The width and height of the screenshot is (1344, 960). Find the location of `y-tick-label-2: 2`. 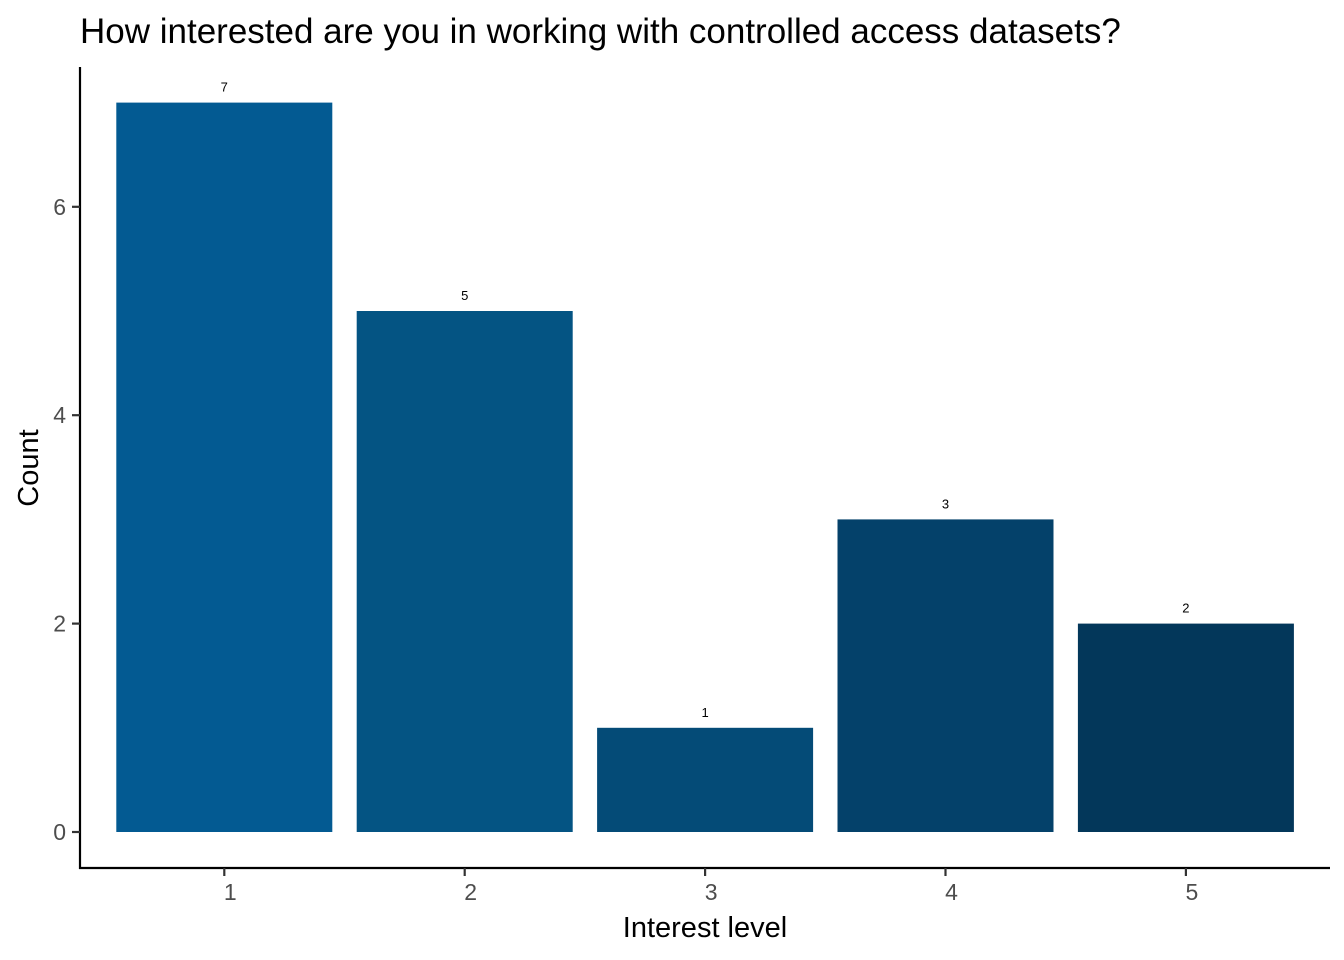

y-tick-label-2: 2 is located at coordinates (59, 624).